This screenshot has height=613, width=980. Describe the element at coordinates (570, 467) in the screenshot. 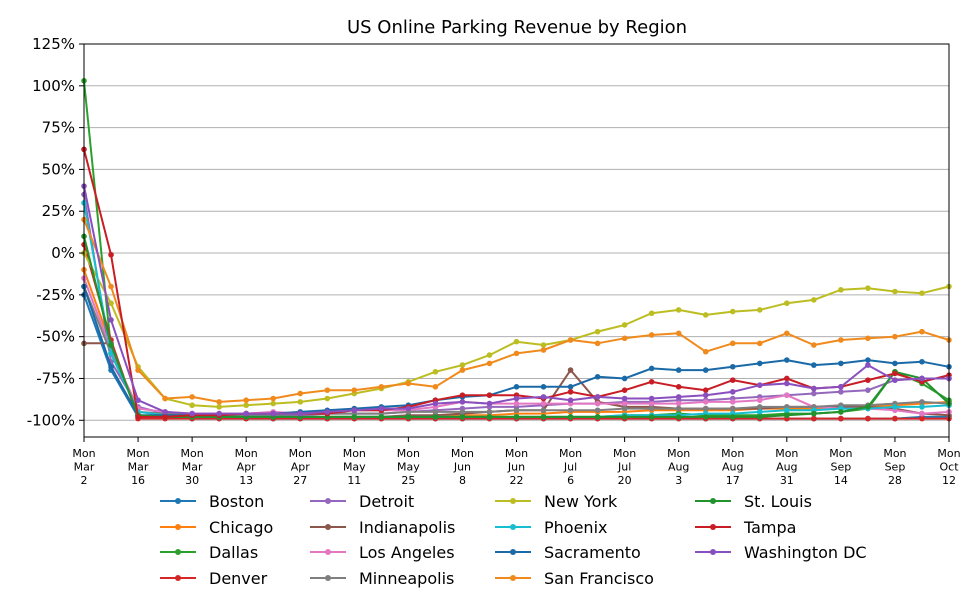

I see `x-tick-label: Mon Jul 6` at that location.